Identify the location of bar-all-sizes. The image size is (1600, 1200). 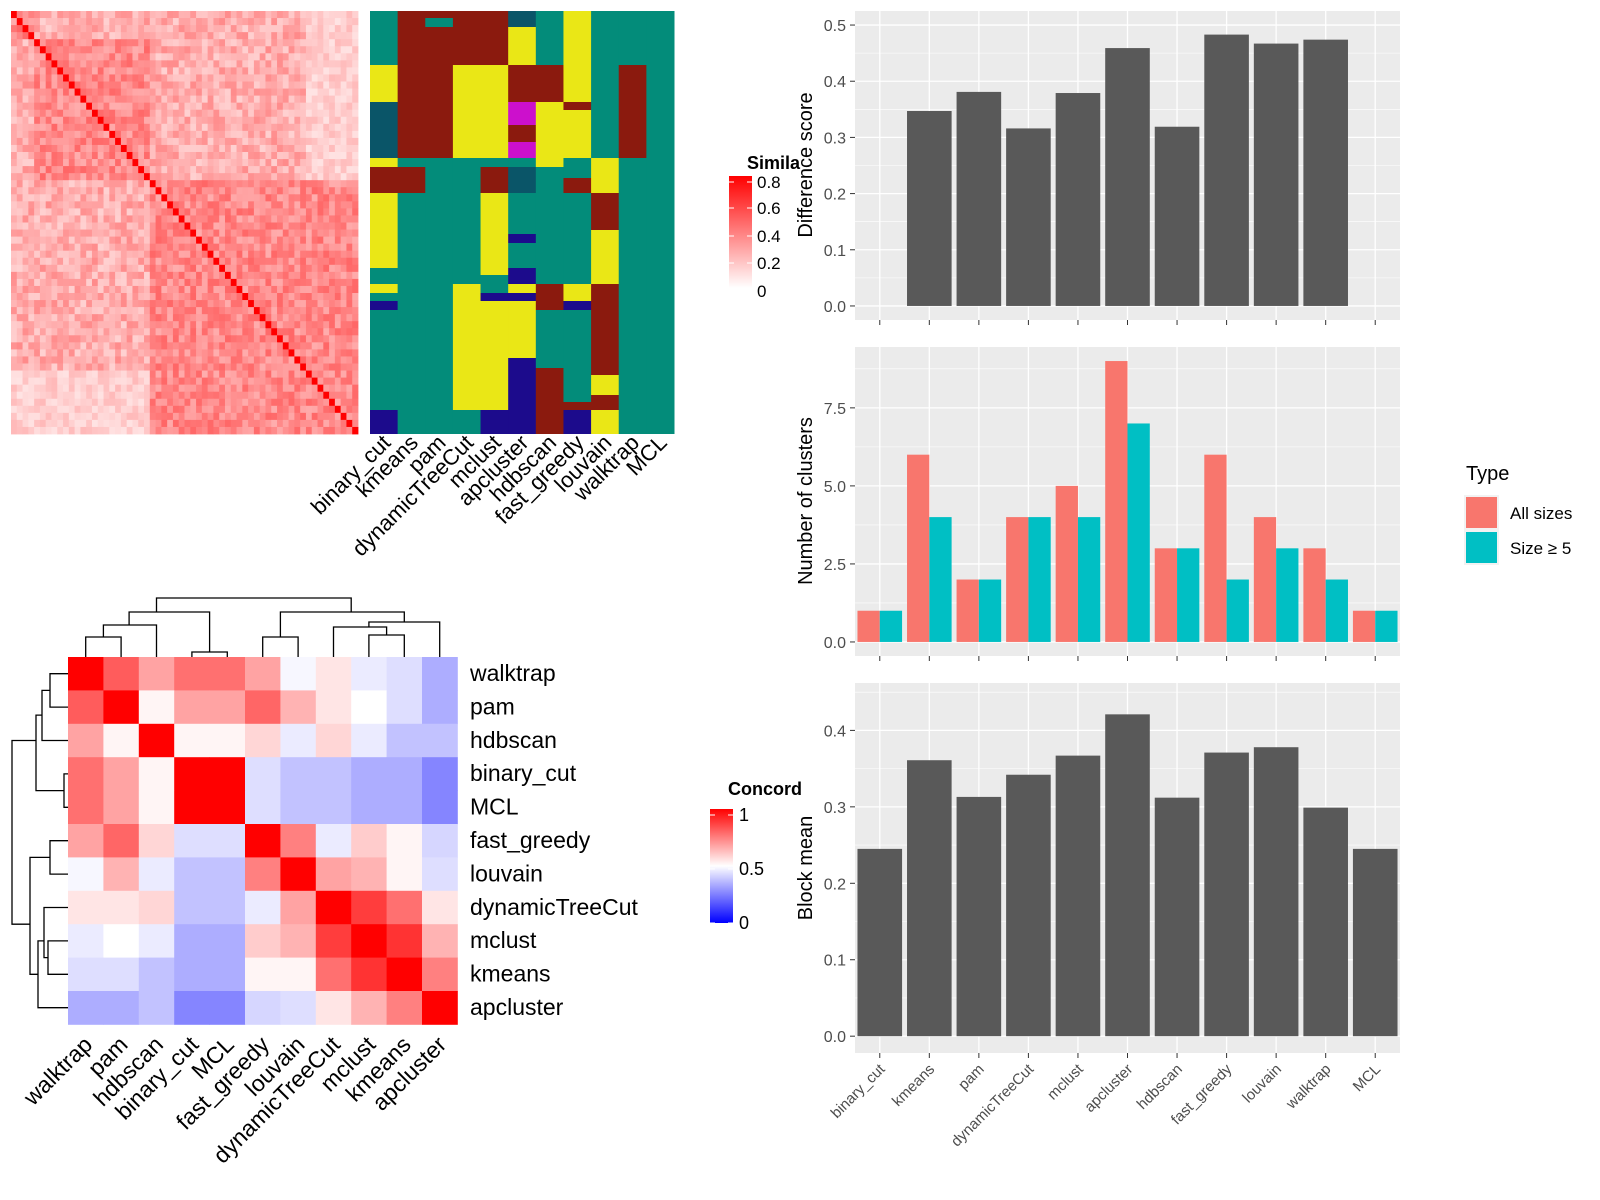
(1265, 579).